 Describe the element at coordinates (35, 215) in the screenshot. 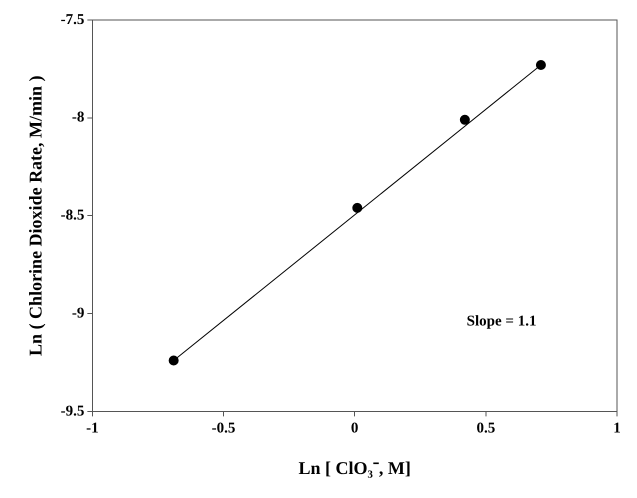

I see `y-axis-title: Ln ( Chlorine Dioxide Rate, M/min )` at that location.